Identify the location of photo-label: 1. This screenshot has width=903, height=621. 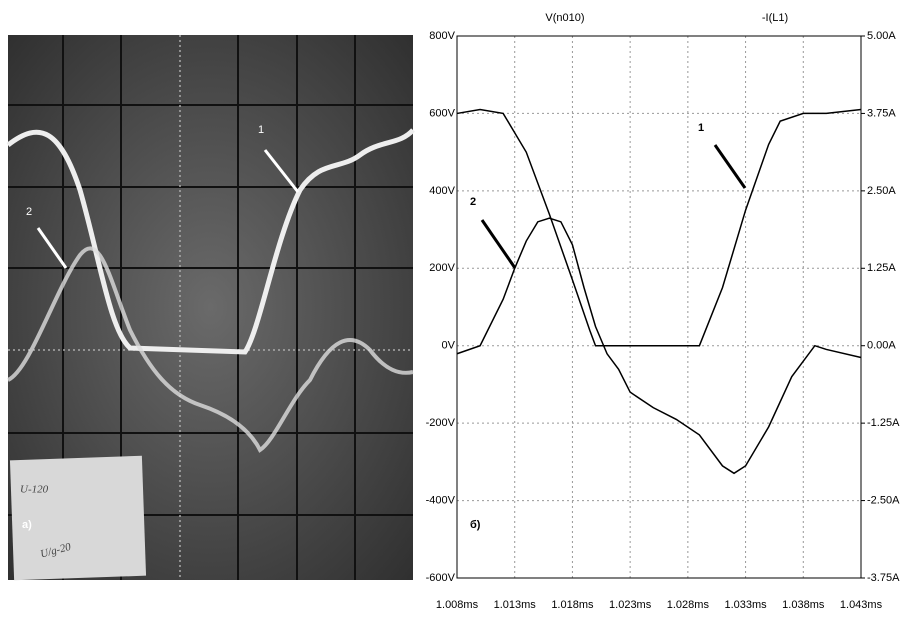
(261, 130).